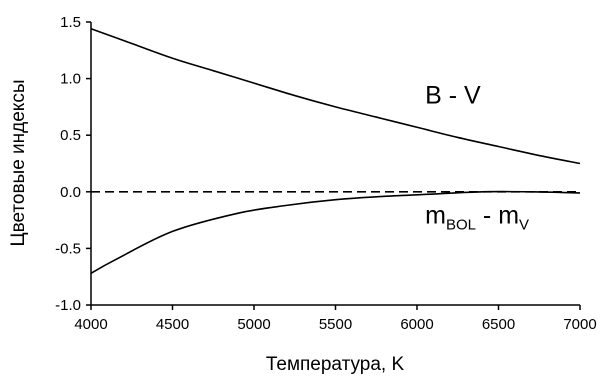  I want to click on x-ticks: 4000 4500 5000 5500 6000 6500 7000, so click(335, 319).